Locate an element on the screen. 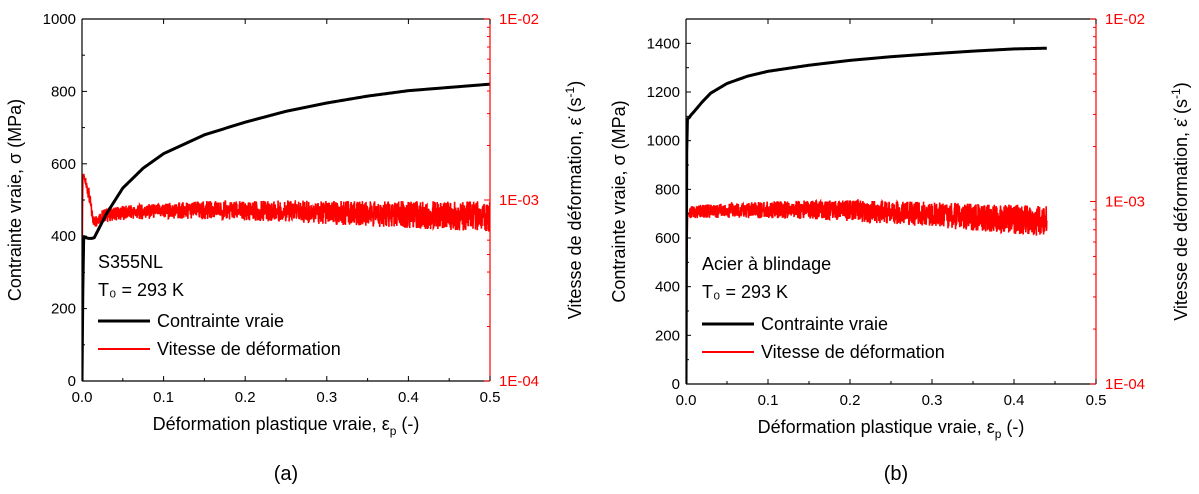  panel-caption: (a) is located at coordinates (286, 474).